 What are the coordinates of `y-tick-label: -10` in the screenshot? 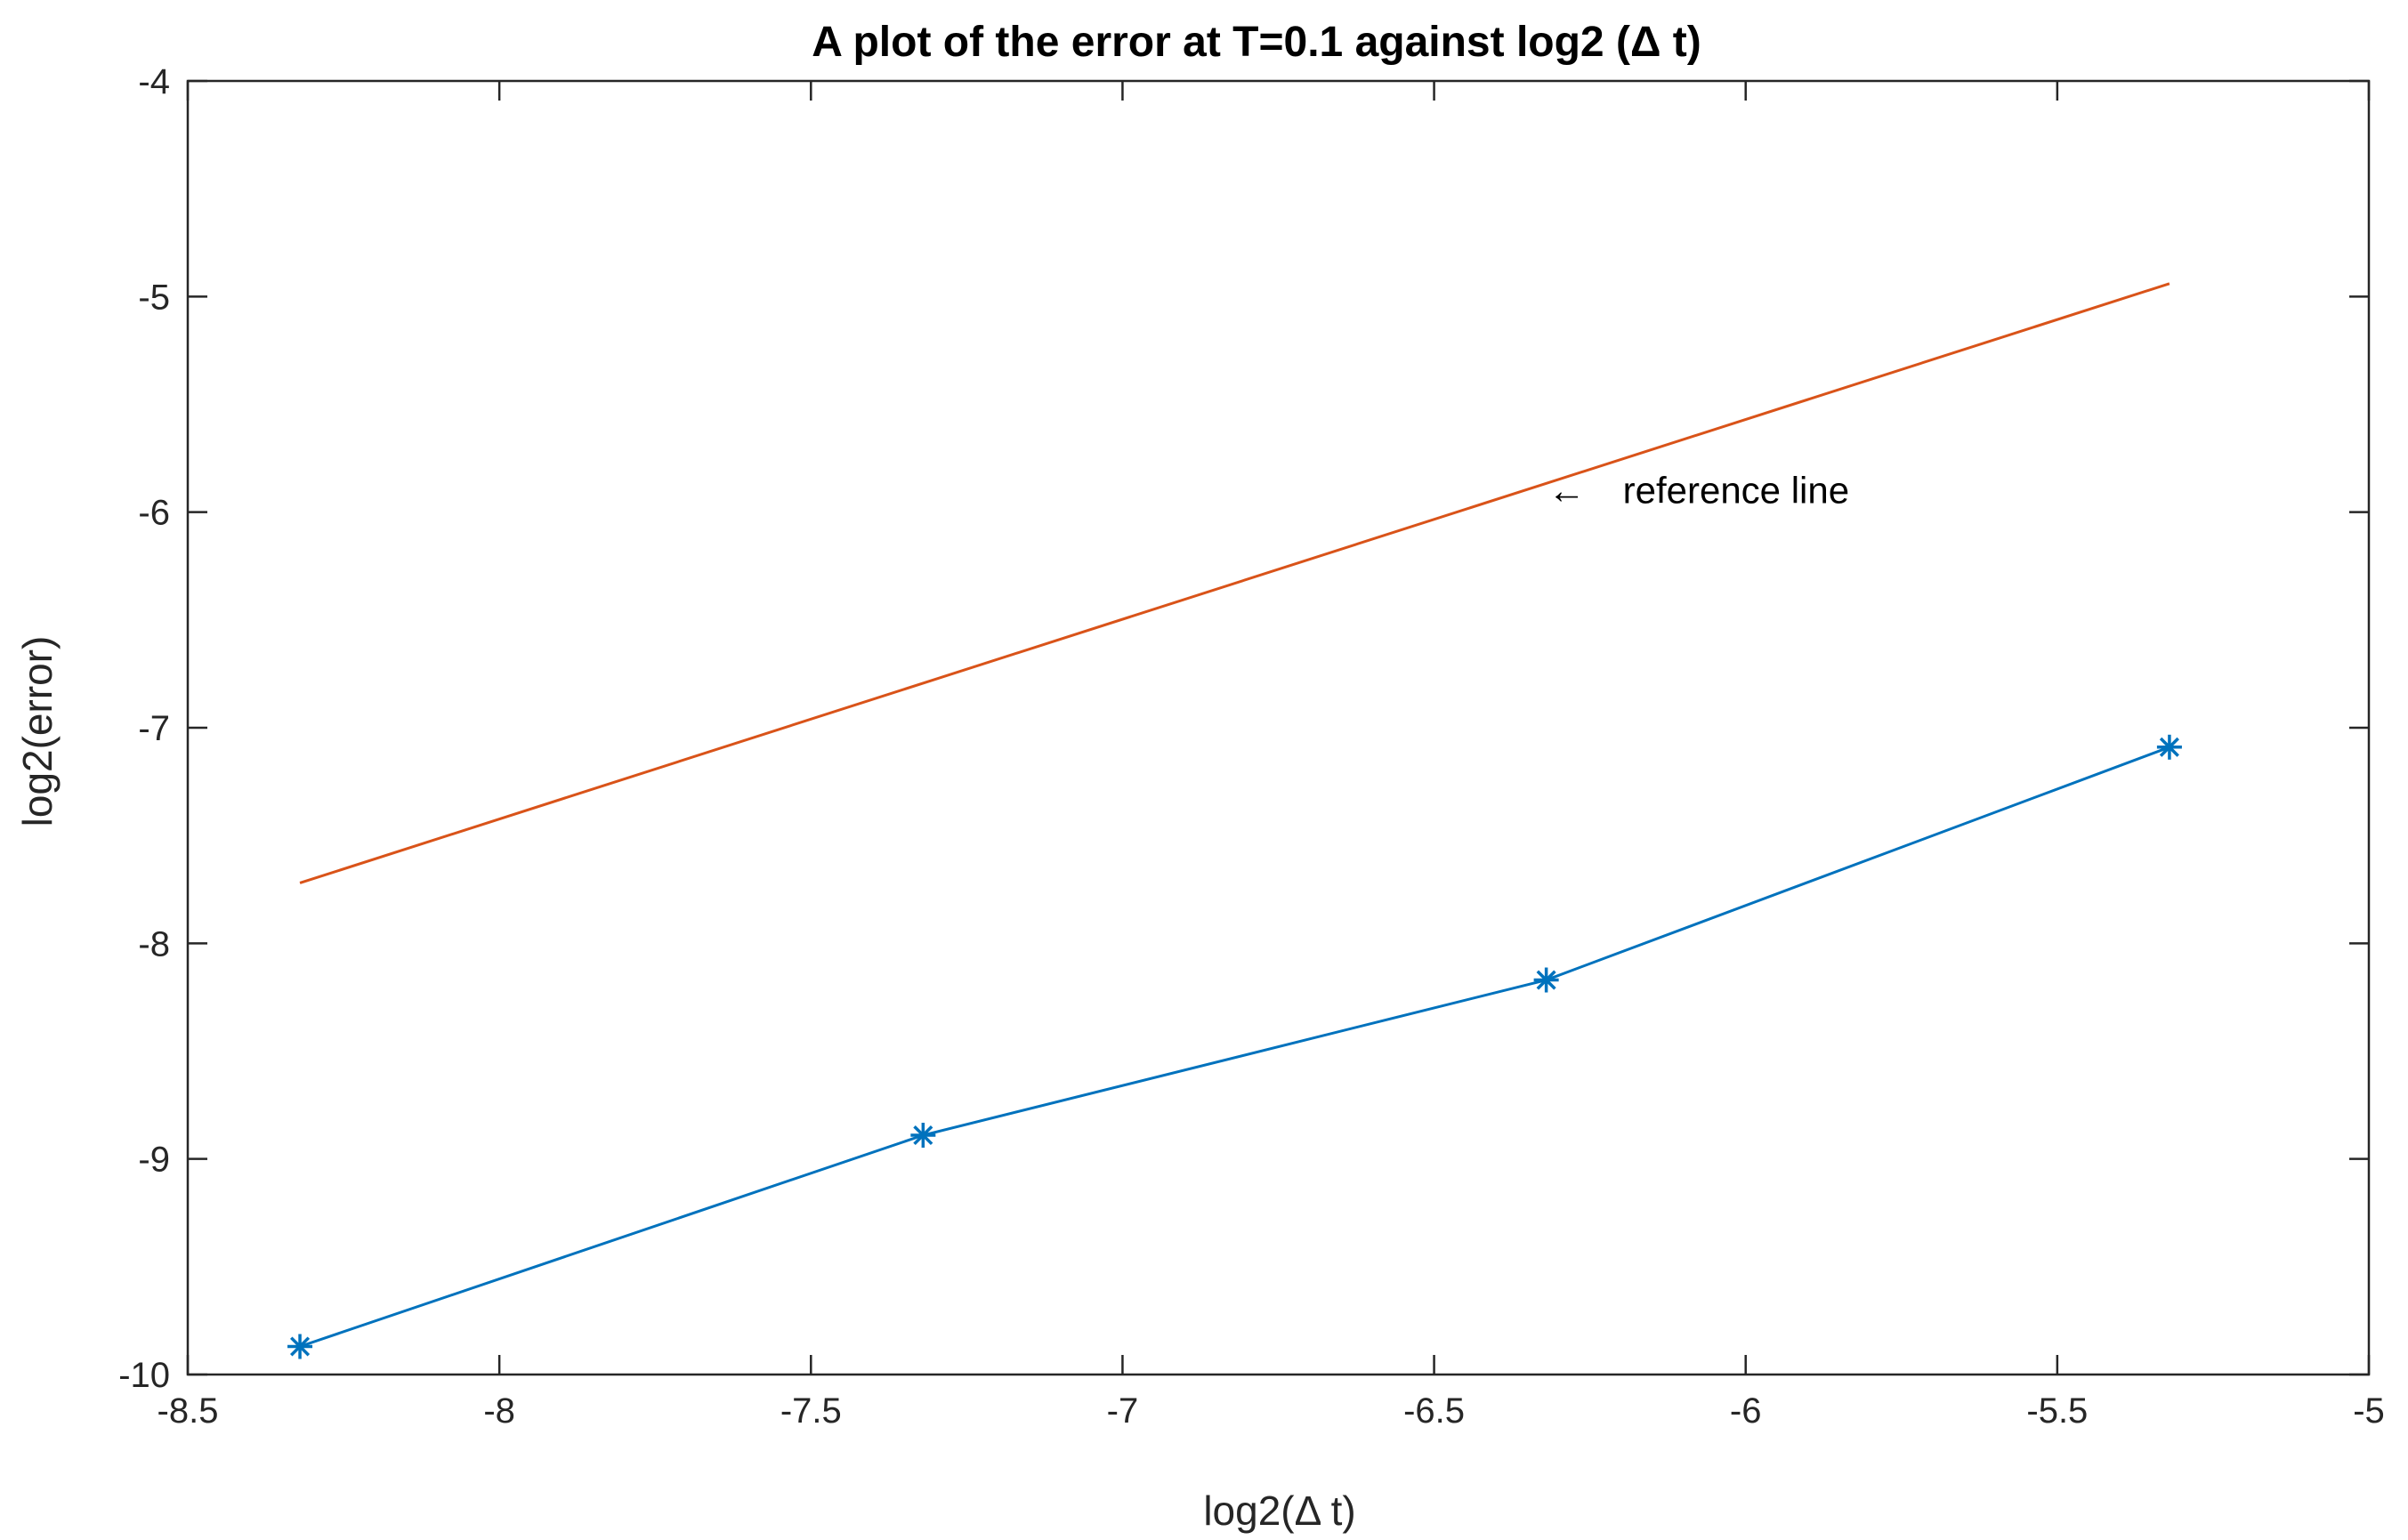 It's located at (144, 1375).